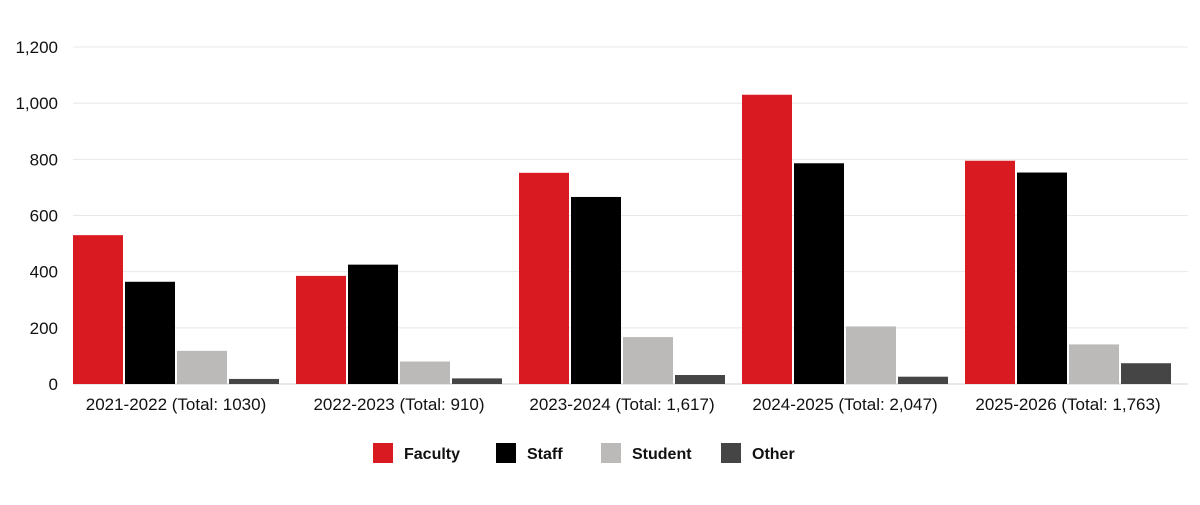  Describe the element at coordinates (36, 103) in the screenshot. I see `y-tick-label: 1,000` at that location.